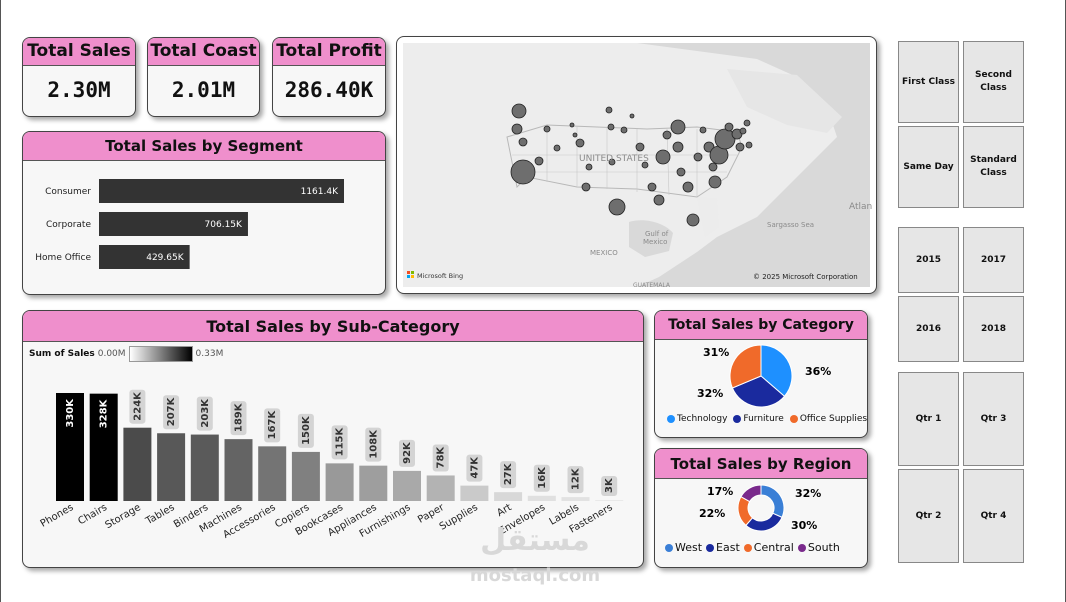 This screenshot has width=1066, height=602. What do you see at coordinates (758, 419) in the screenshot?
I see `legend-item-furniture: Furniture` at bounding box center [758, 419].